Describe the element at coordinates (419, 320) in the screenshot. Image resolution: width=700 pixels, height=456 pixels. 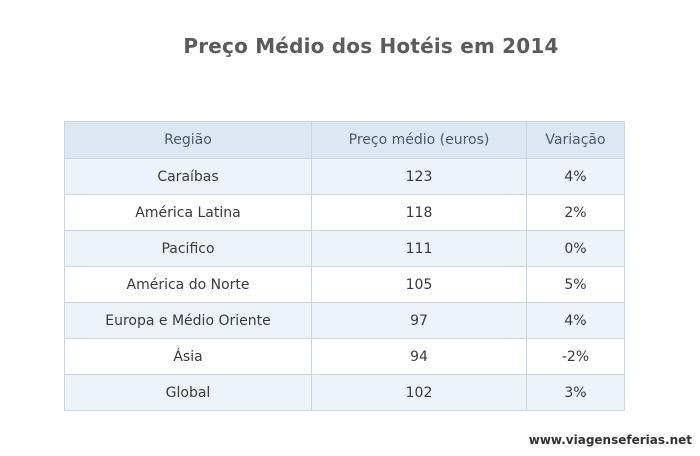
I see `cell-price: 97` at that location.